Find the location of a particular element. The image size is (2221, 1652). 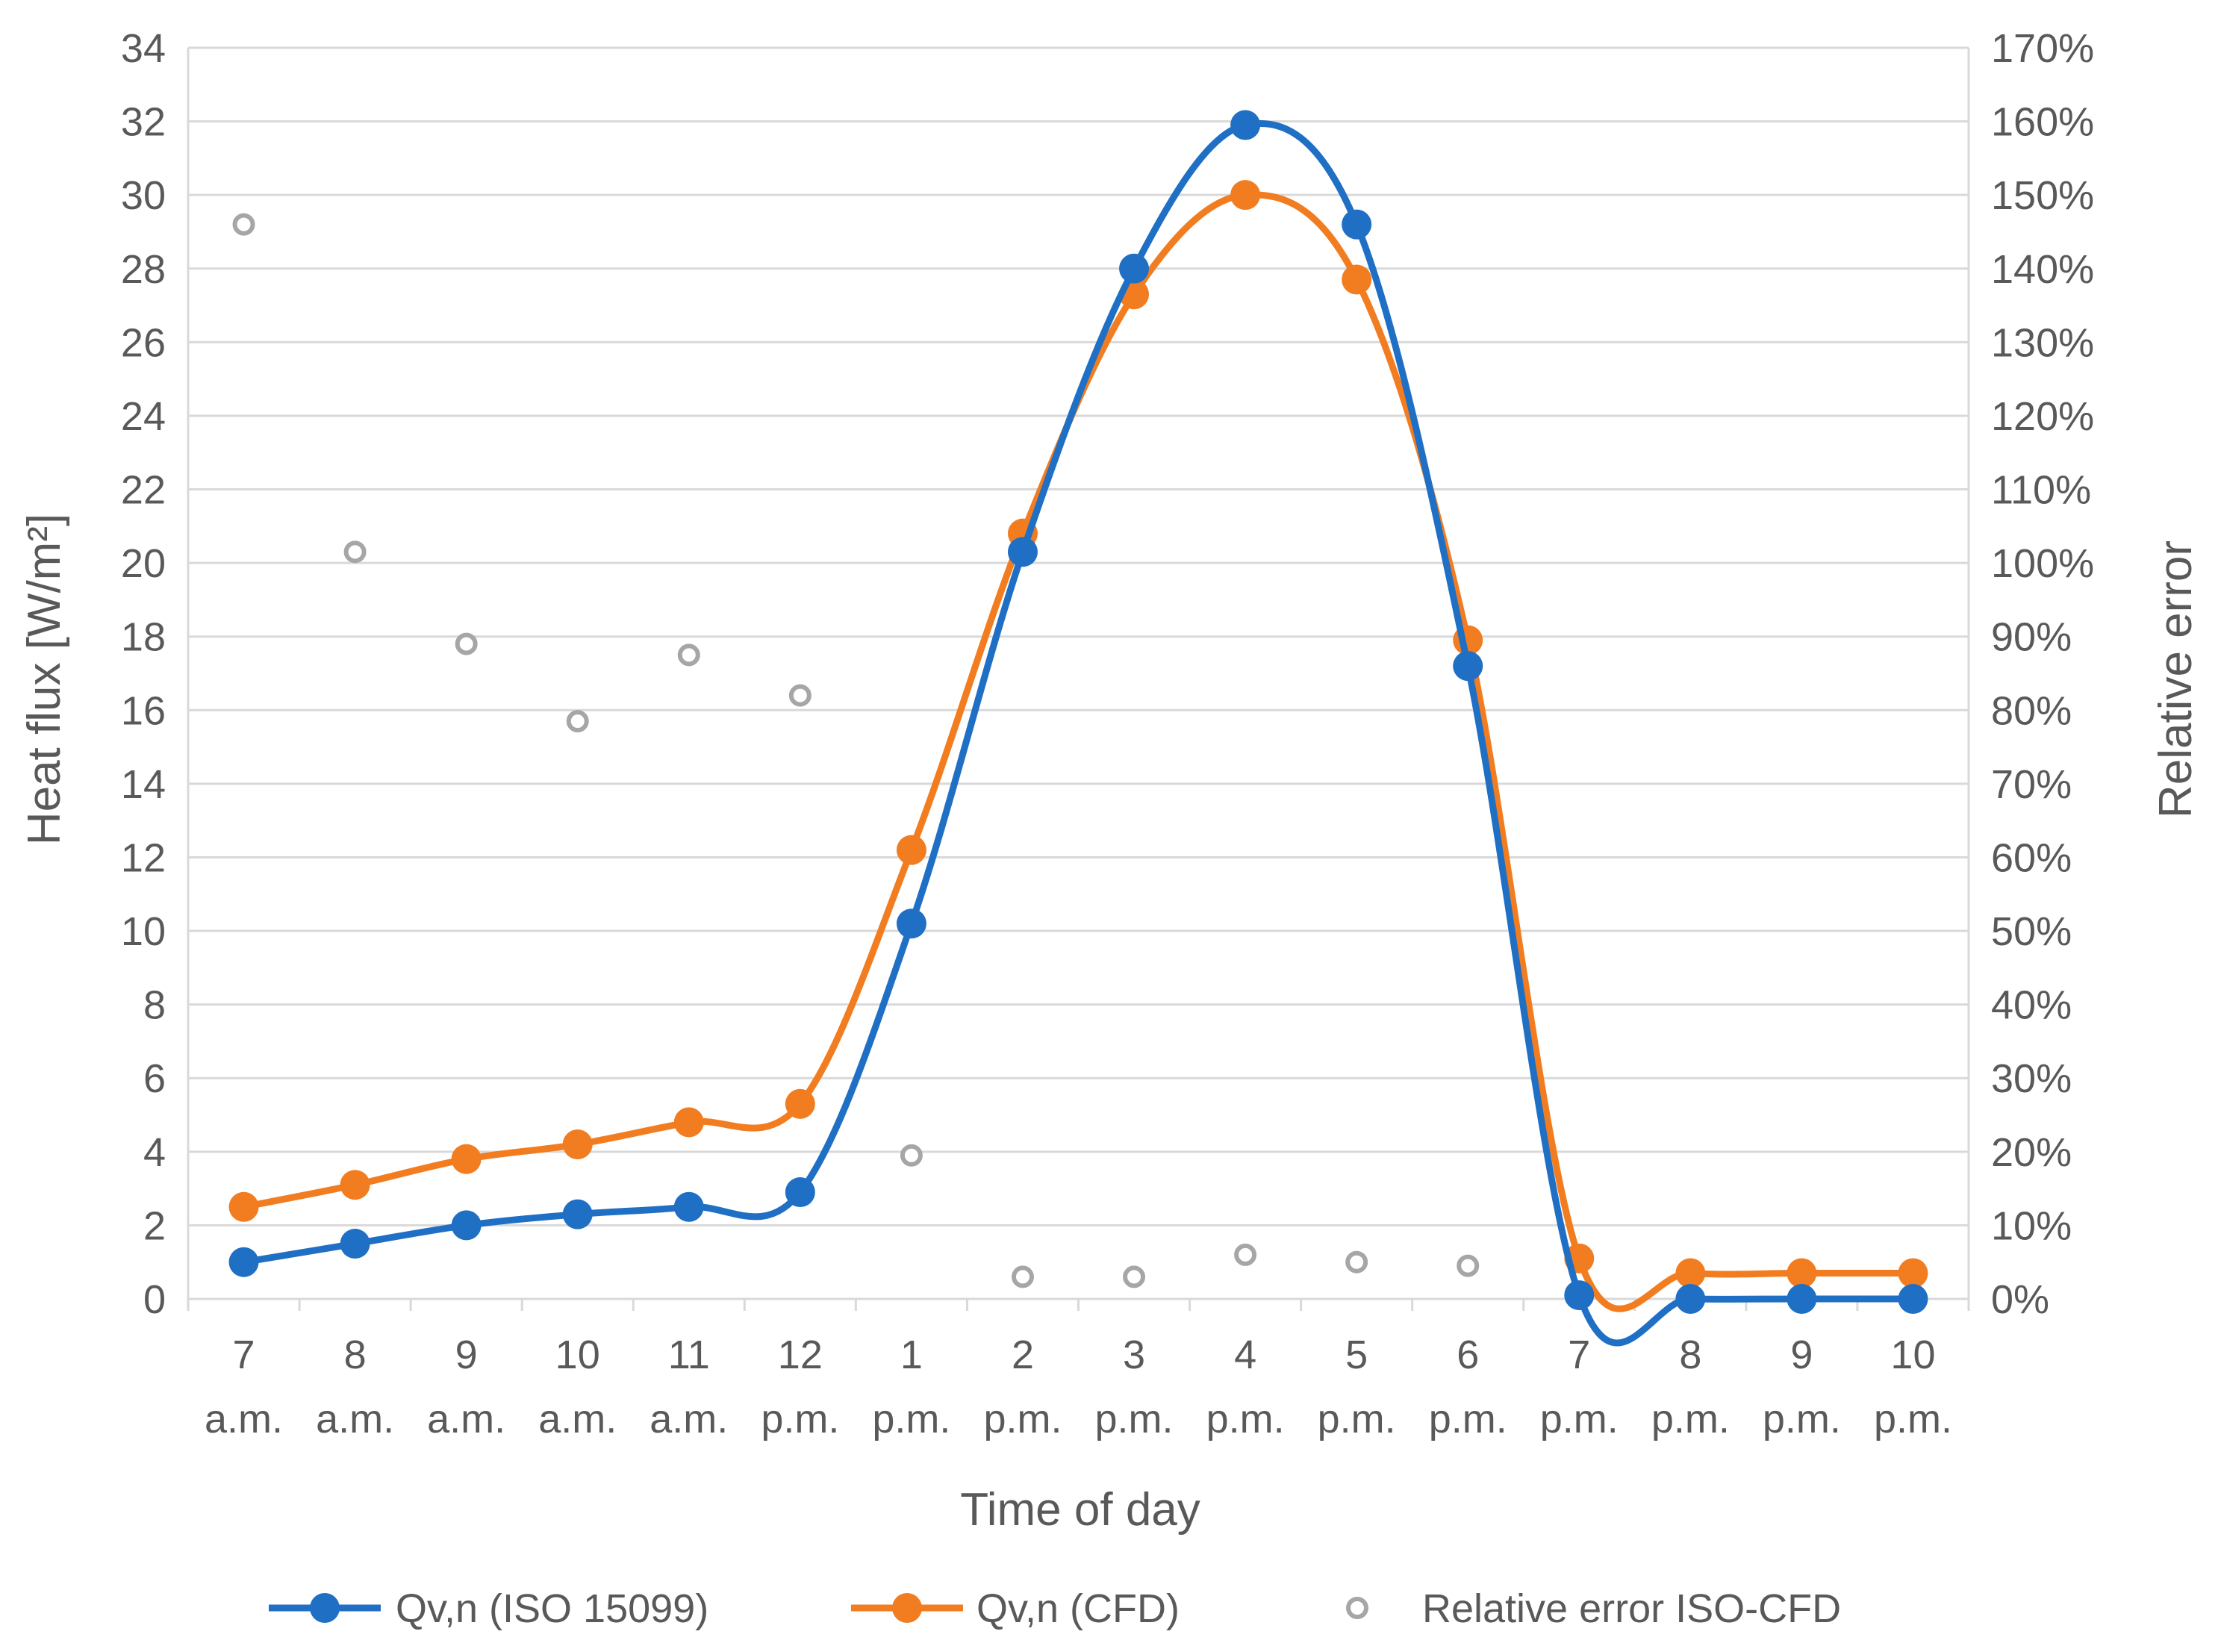

x-tick-label: 10 is located at coordinates (577, 1355).